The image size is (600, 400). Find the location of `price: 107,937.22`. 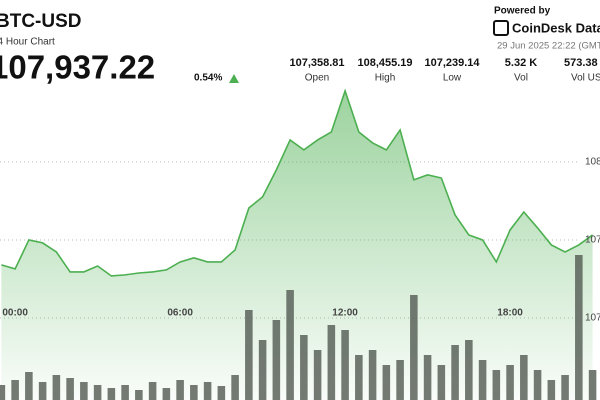

price: 107,937.22 is located at coordinates (77, 67).